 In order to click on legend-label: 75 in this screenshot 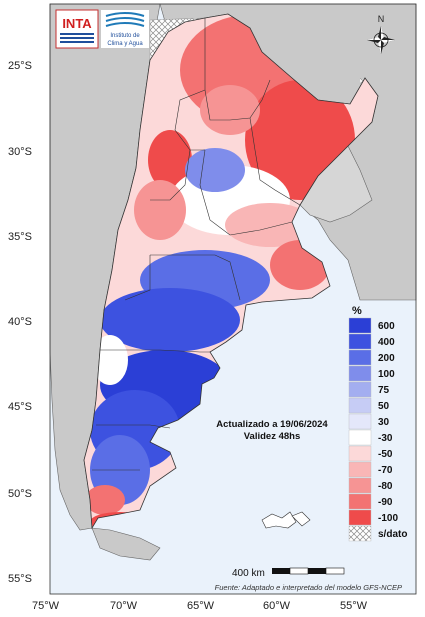, I will do `click(384, 390)`.